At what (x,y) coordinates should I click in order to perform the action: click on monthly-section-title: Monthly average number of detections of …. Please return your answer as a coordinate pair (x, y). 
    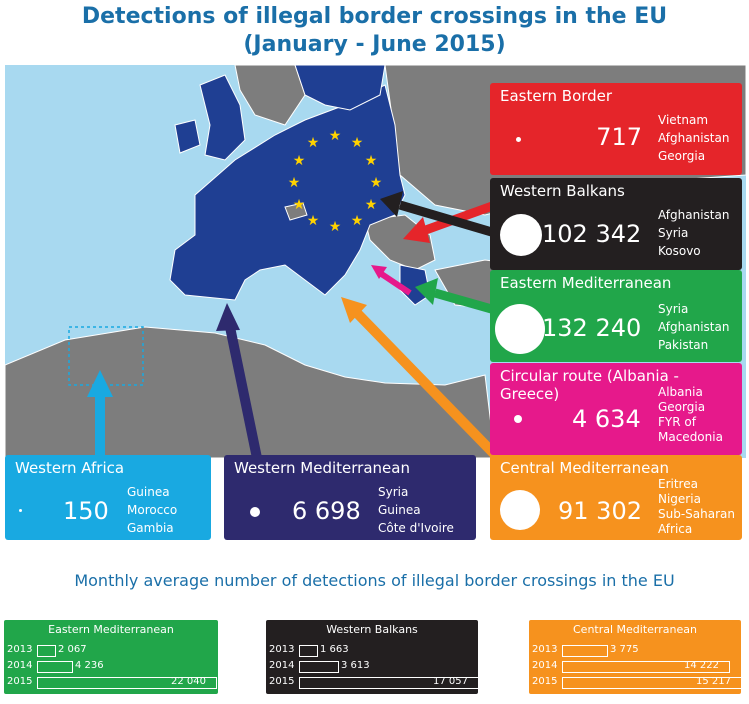
    Looking at the image, I should click on (374, 580).